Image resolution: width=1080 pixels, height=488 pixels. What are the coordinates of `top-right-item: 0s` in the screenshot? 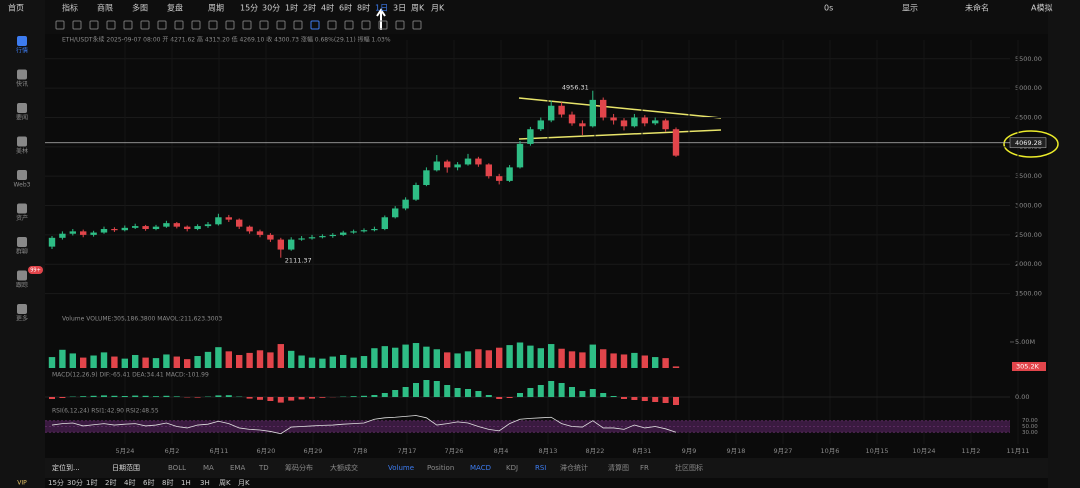 It's located at (828, 8).